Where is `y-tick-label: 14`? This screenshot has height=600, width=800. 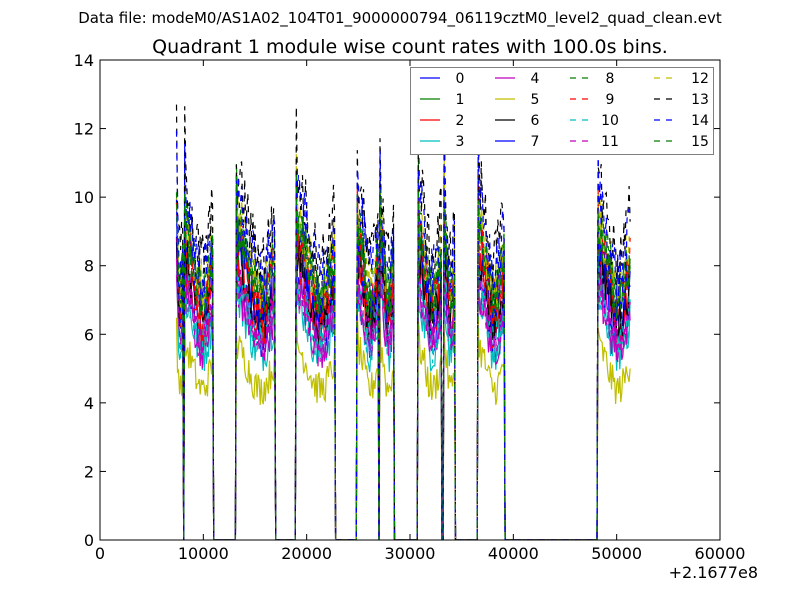 y-tick-label: 14 is located at coordinates (84, 60).